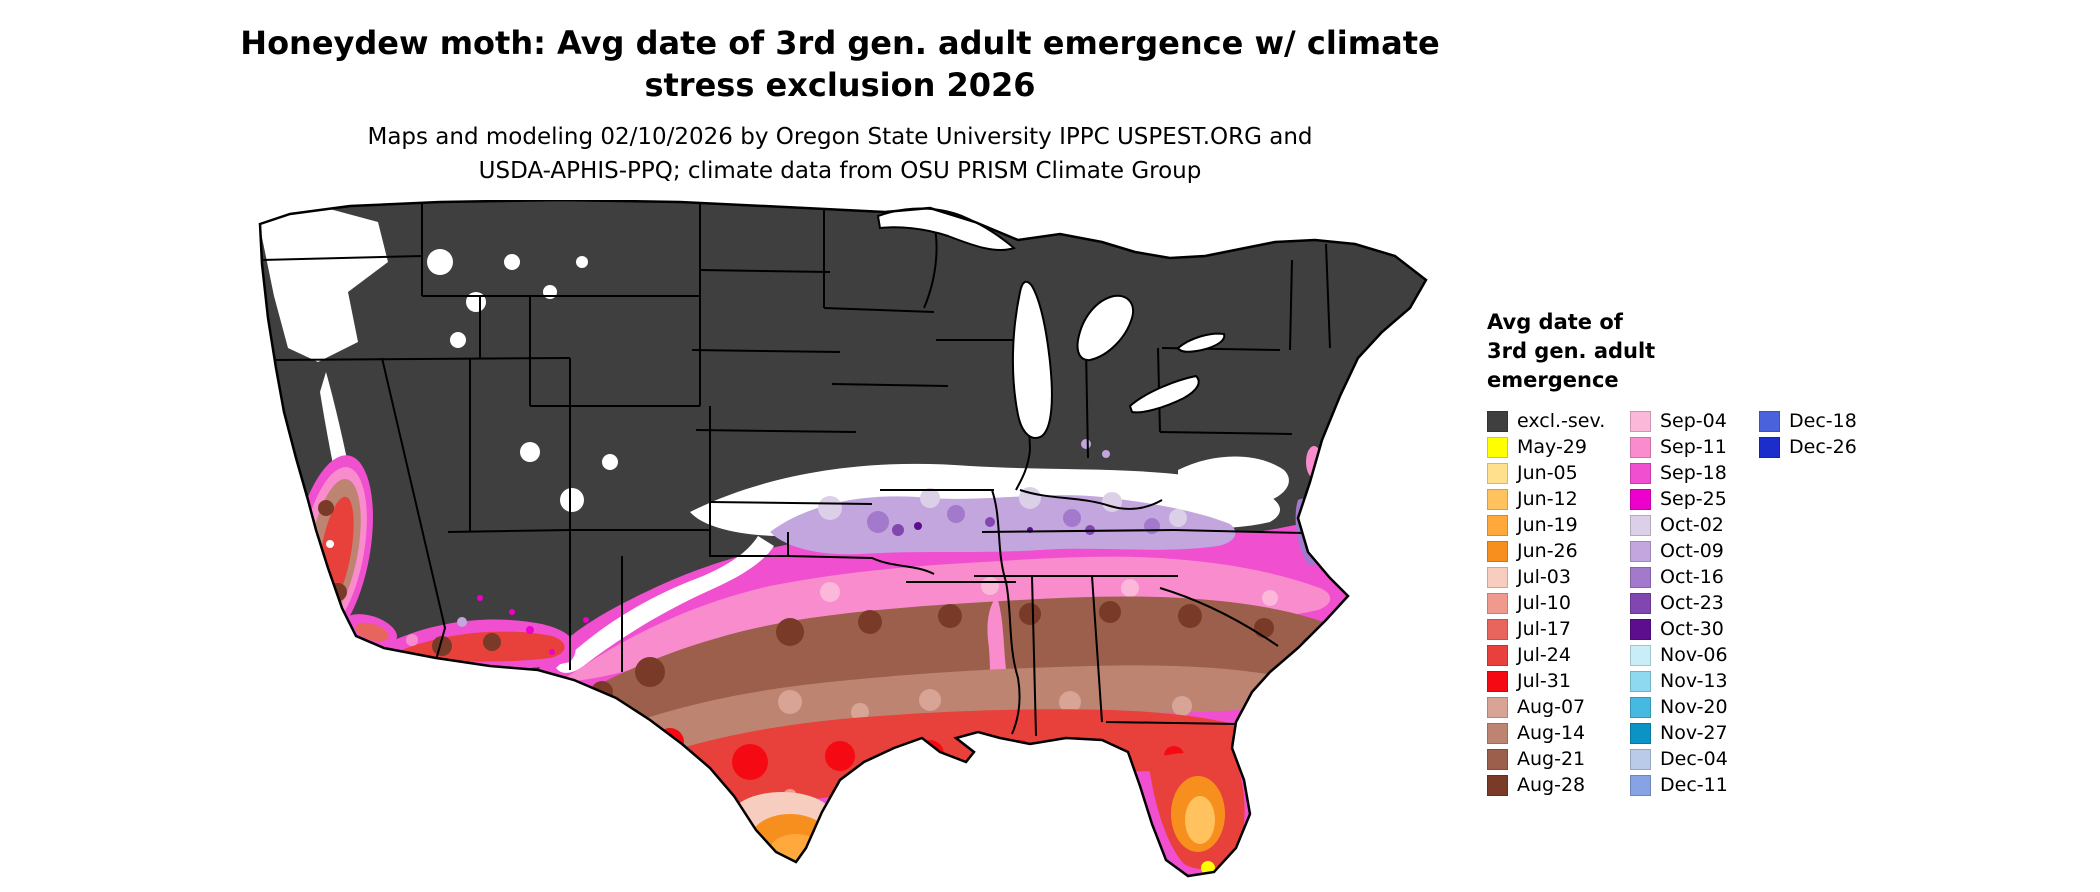 The image size is (2100, 892). What do you see at coordinates (1823, 421) in the screenshot?
I see `legend-entry-label: Dec-18` at bounding box center [1823, 421].